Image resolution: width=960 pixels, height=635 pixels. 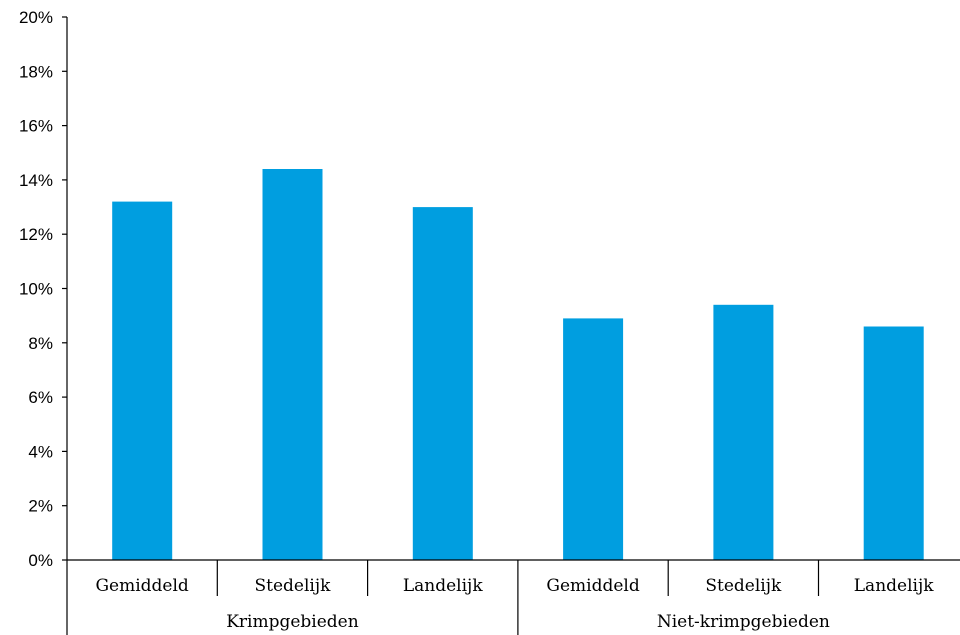 What do you see at coordinates (40, 506) in the screenshot?
I see `y-tick-label: 2%` at bounding box center [40, 506].